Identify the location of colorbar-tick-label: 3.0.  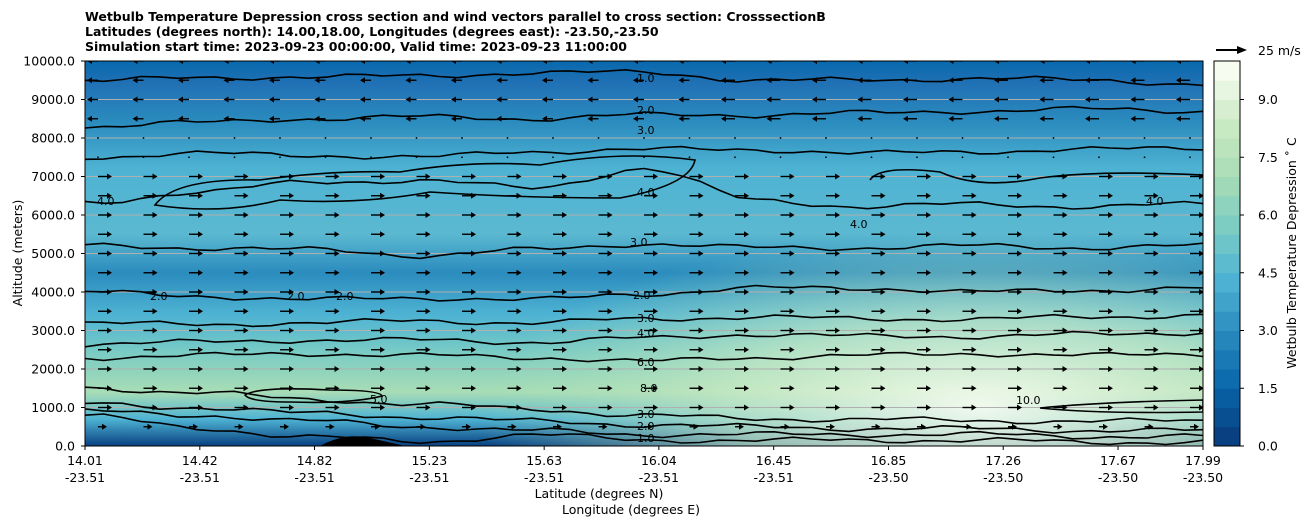
(1268, 330).